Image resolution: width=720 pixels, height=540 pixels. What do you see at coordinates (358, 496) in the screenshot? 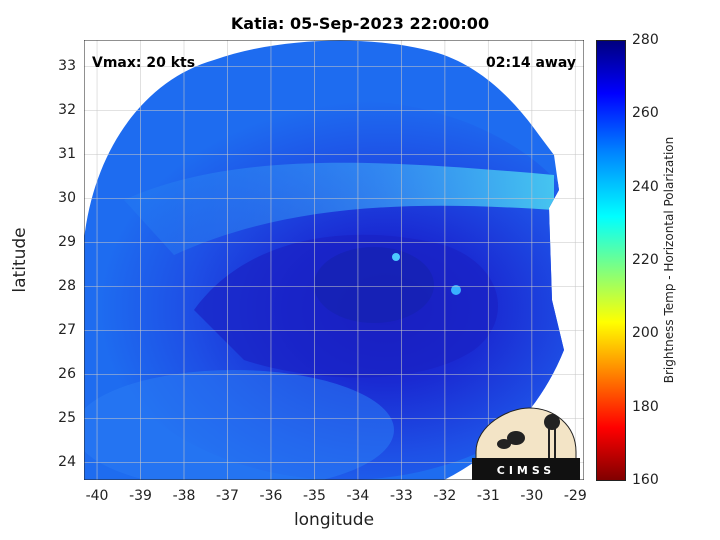
I see `x-tick-label: -34` at bounding box center [358, 496].